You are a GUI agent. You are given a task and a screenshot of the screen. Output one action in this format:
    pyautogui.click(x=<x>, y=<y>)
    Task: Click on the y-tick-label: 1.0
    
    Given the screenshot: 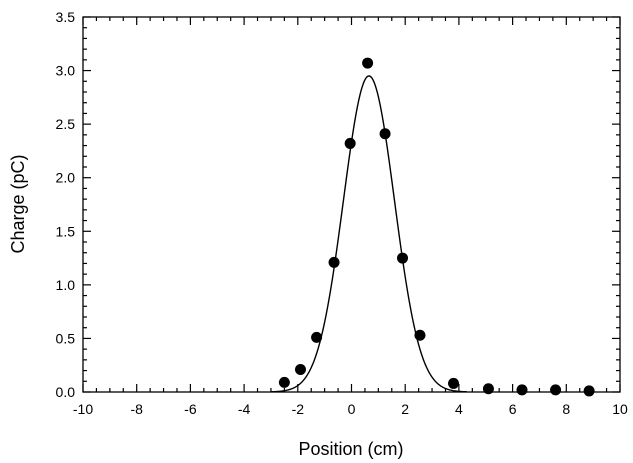 What is the action you would take?
    pyautogui.click(x=66, y=285)
    